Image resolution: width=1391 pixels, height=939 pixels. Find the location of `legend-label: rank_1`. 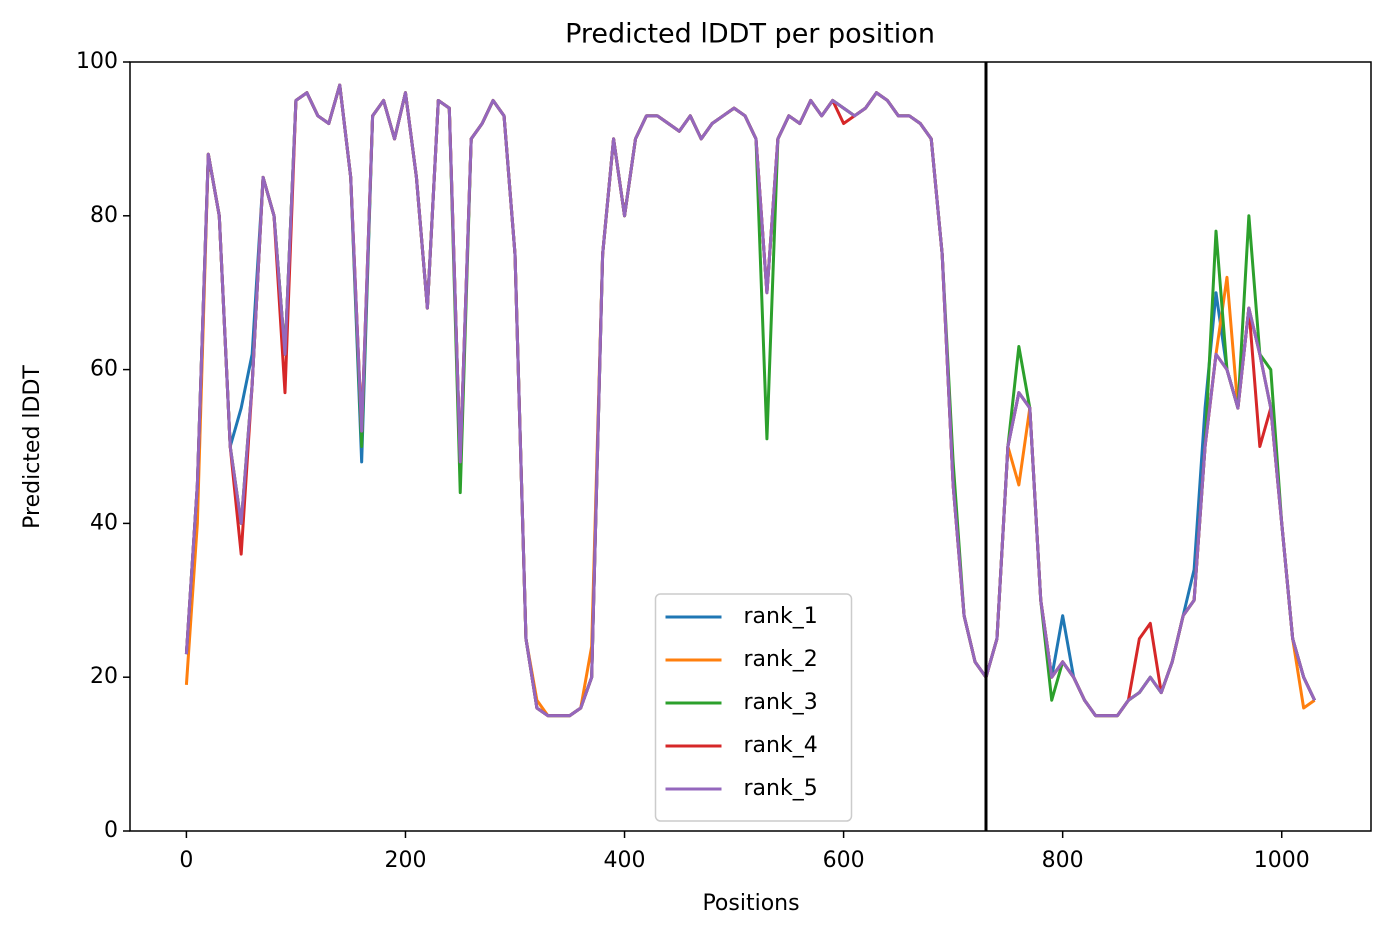

legend-label: rank_1 is located at coordinates (781, 616).